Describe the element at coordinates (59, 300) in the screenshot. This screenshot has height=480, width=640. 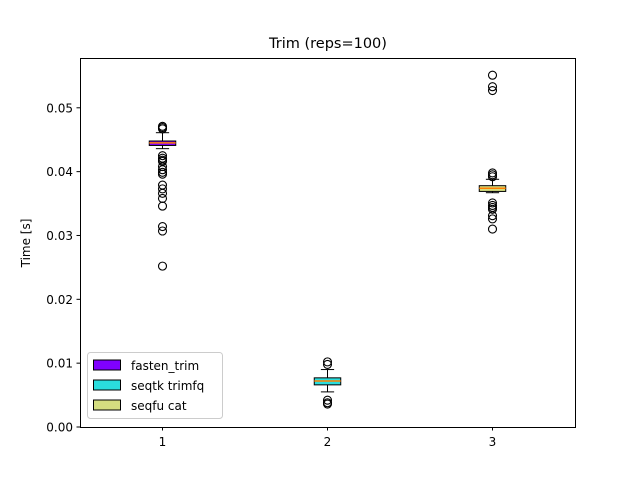
I see `y-tick-label: 0.02` at that location.